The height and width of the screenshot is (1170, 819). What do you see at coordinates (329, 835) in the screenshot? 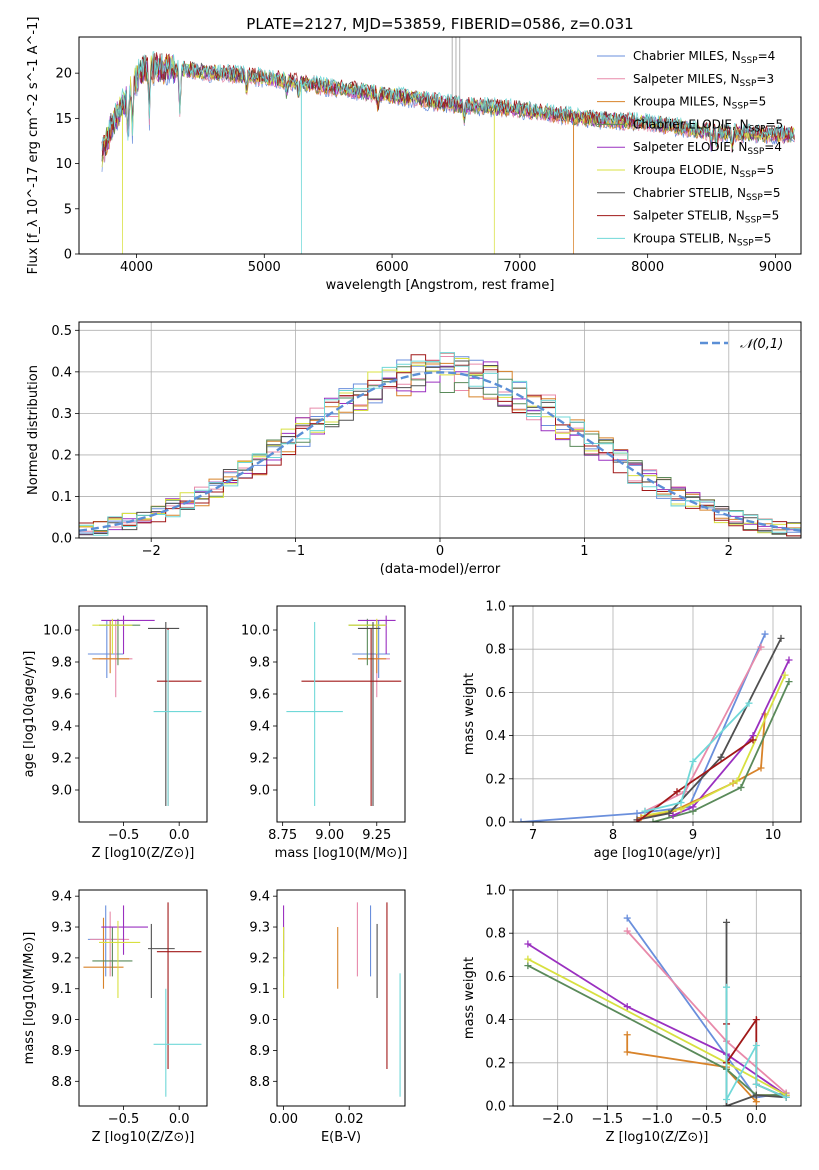
I see `x-tick-label: 9.00` at bounding box center [329, 835].